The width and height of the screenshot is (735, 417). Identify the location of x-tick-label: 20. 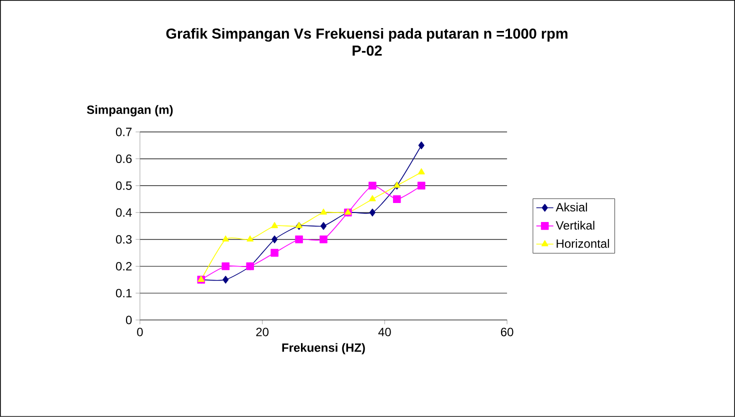
(262, 332).